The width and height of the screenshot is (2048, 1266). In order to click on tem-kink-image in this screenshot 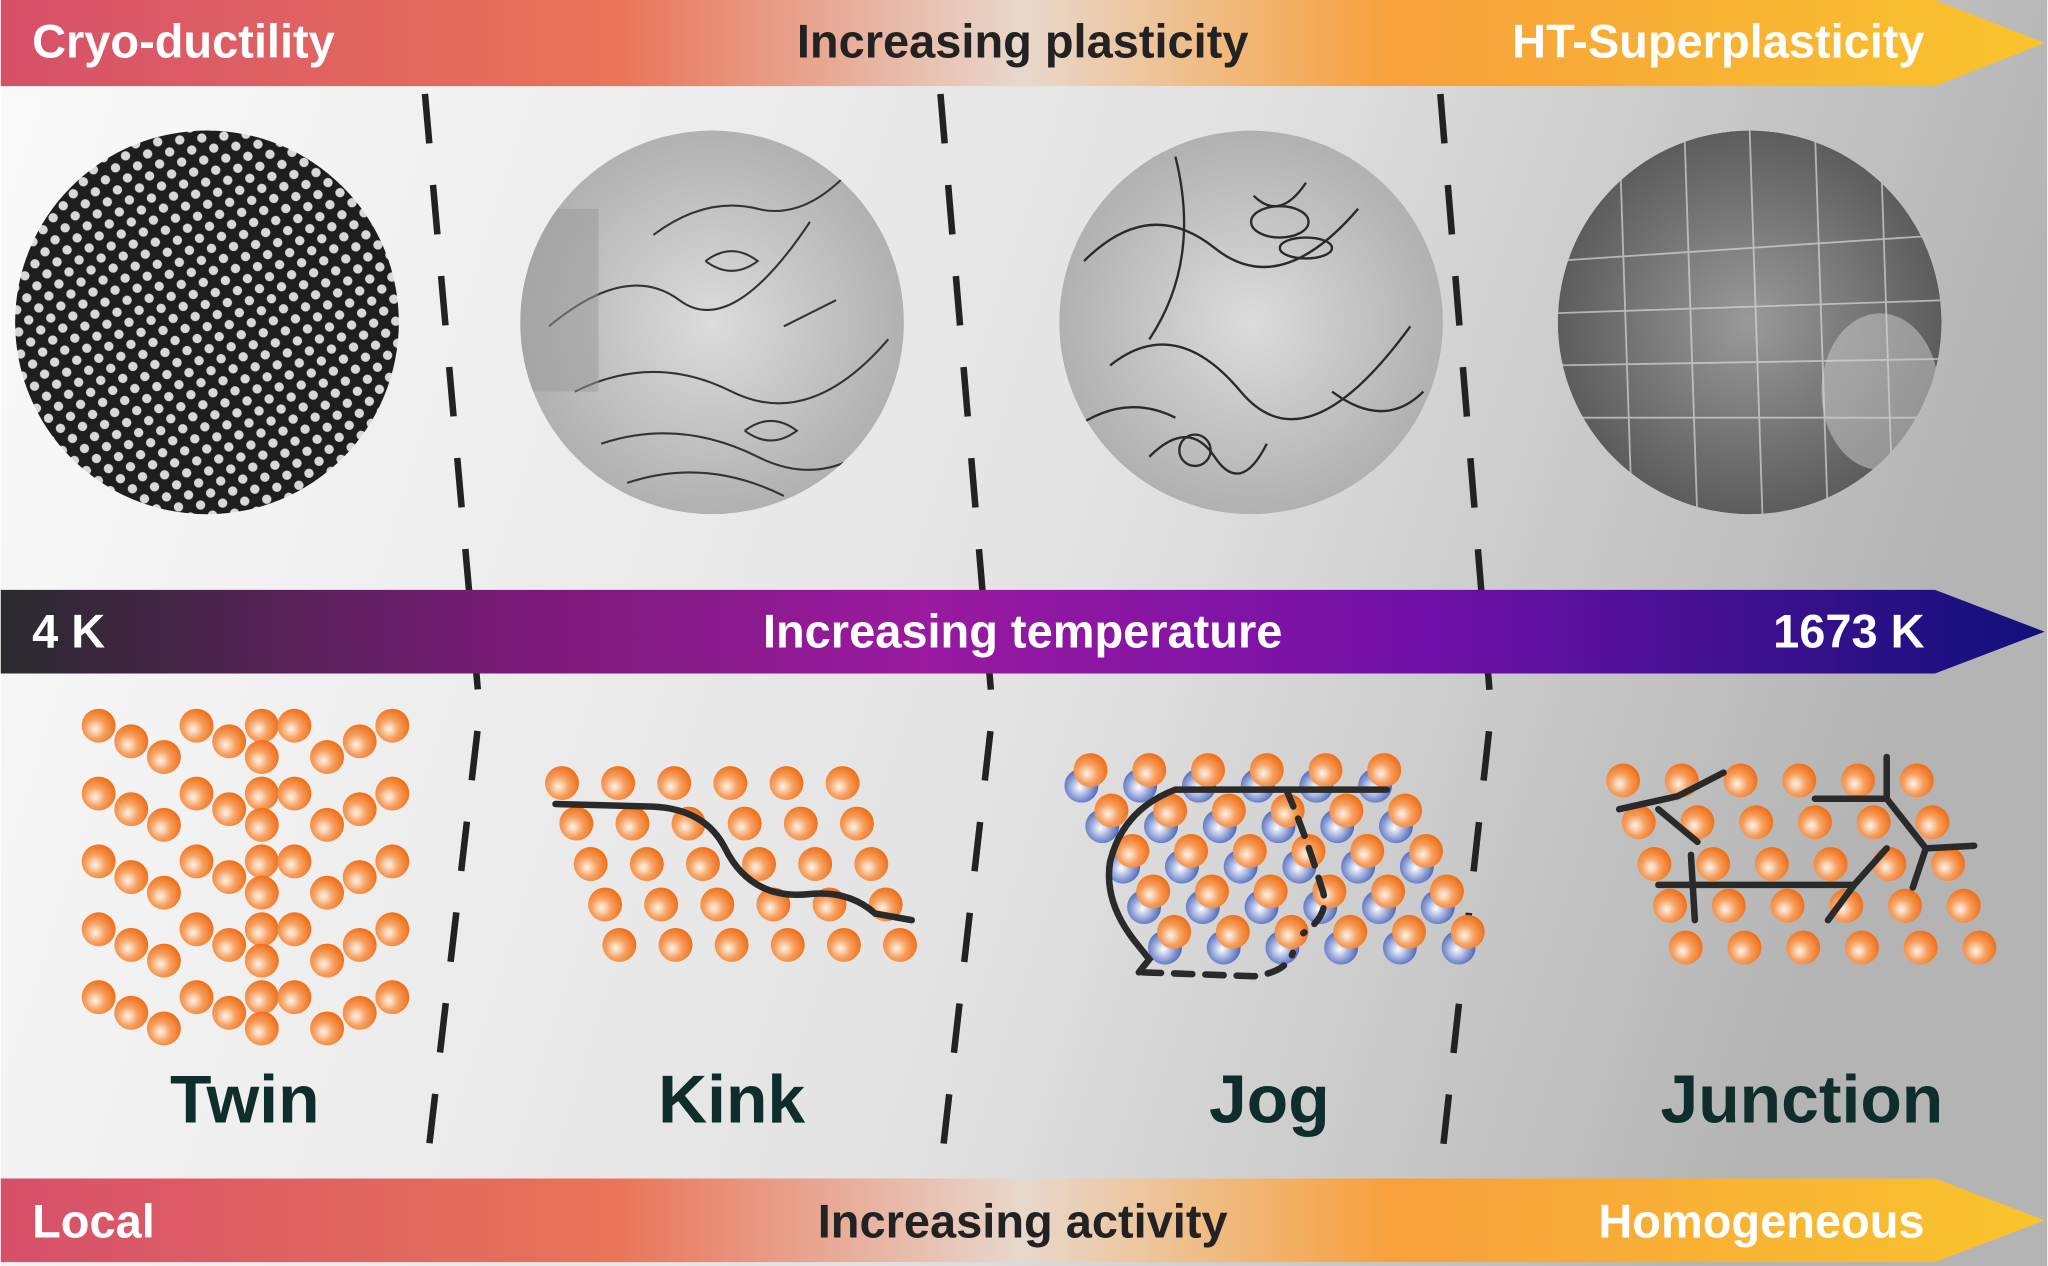, I will do `click(712, 322)`.